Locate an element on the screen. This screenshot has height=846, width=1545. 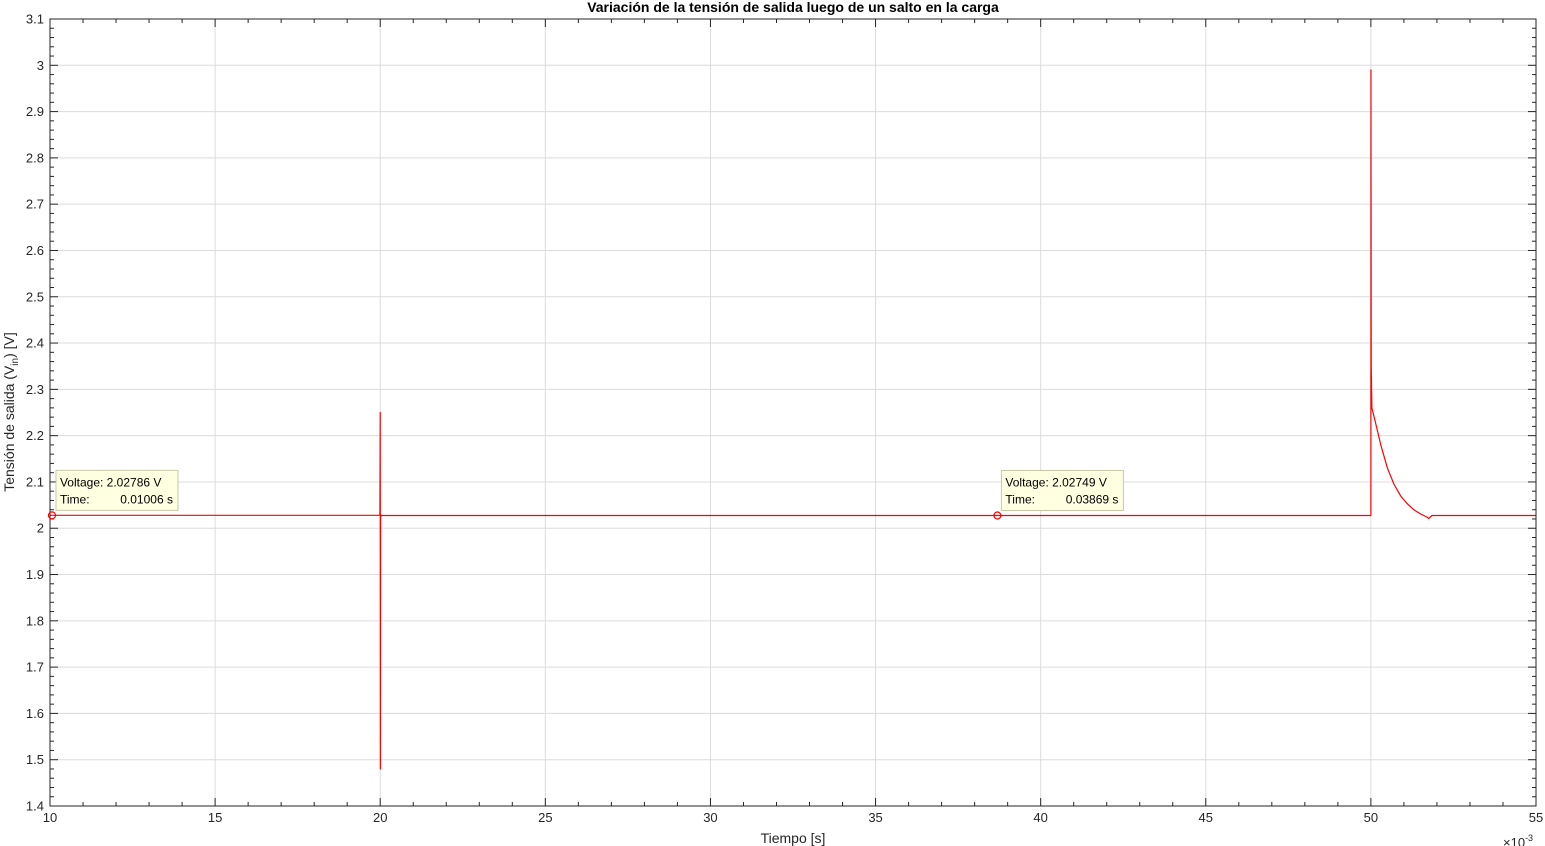
x-tick-label: 45 is located at coordinates (1206, 817).